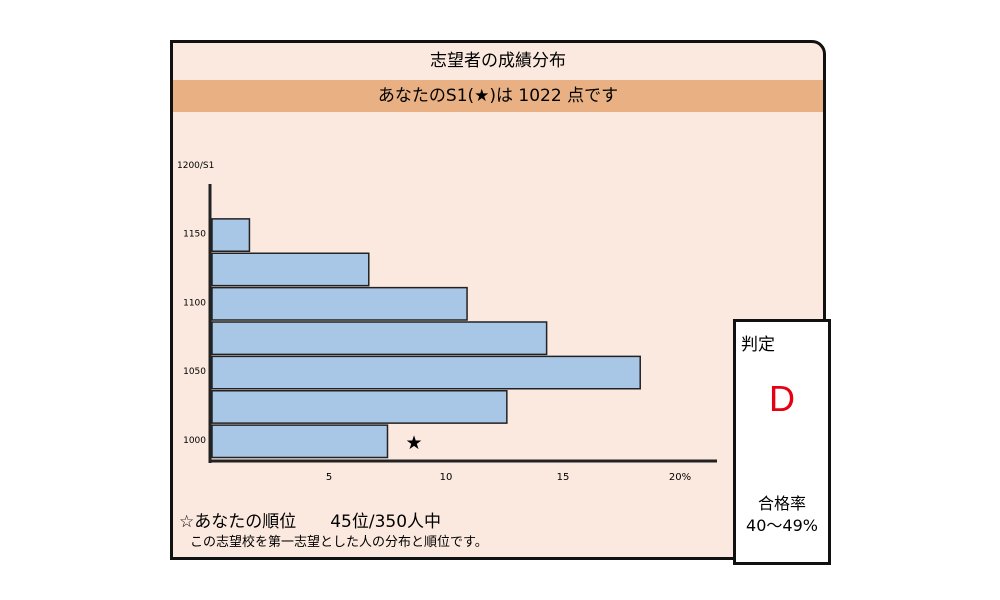 The height and width of the screenshot is (600, 1000). Describe the element at coordinates (194, 303) in the screenshot. I see `y-tick-label: 1100` at that location.